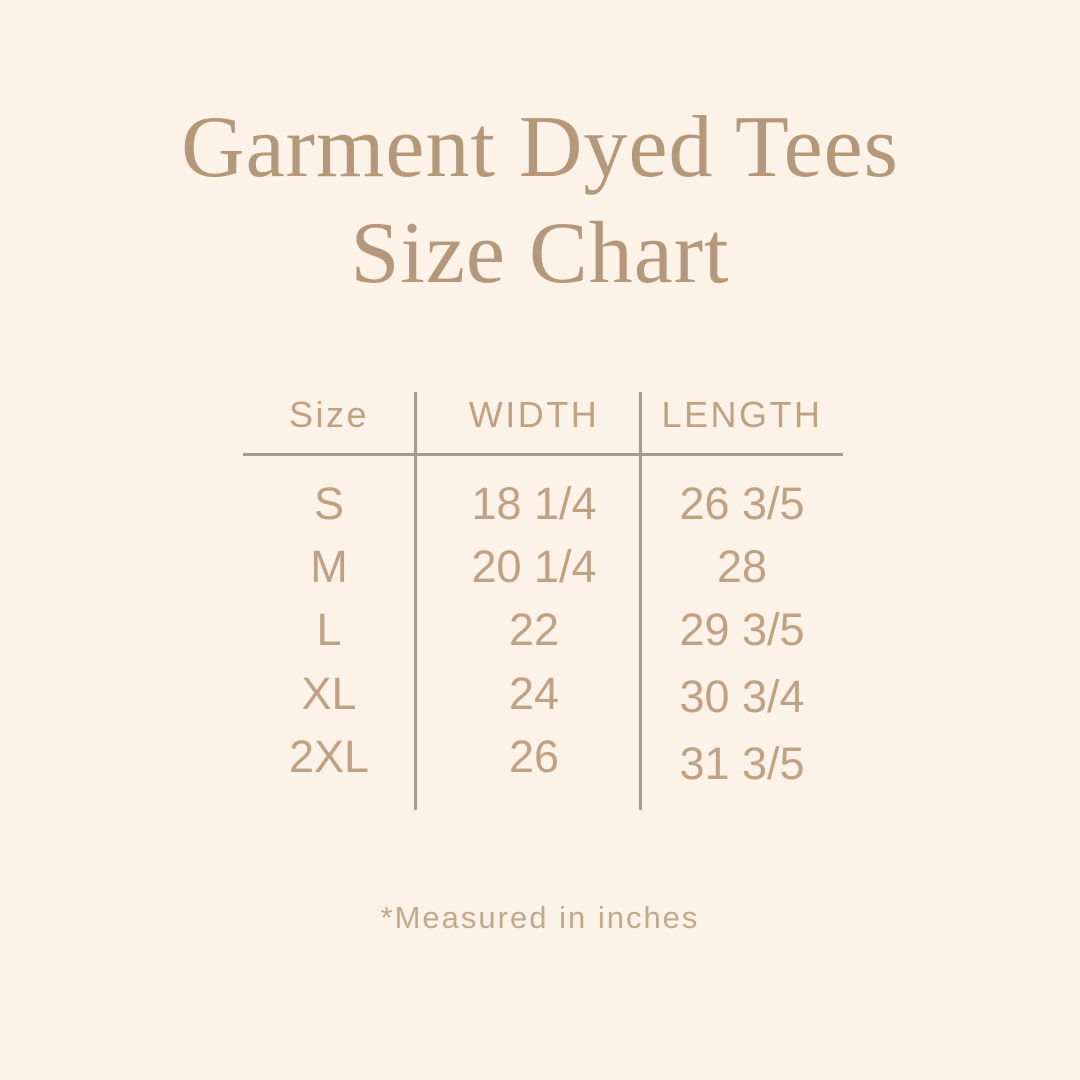 This screenshot has width=1080, height=1080. Describe the element at coordinates (329, 693) in the screenshot. I see `size-label-xl: XL` at that location.